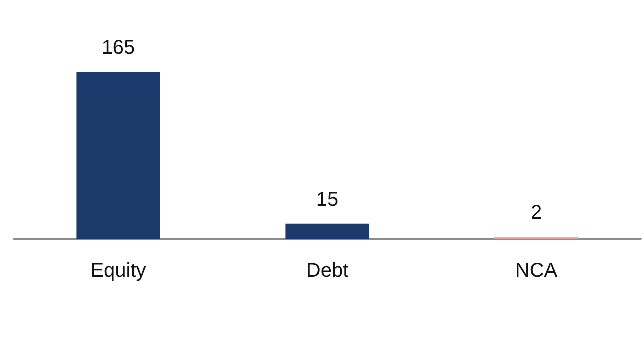 This screenshot has width=642, height=347. Describe the element at coordinates (119, 48) in the screenshot. I see `data-label: 165` at that location.